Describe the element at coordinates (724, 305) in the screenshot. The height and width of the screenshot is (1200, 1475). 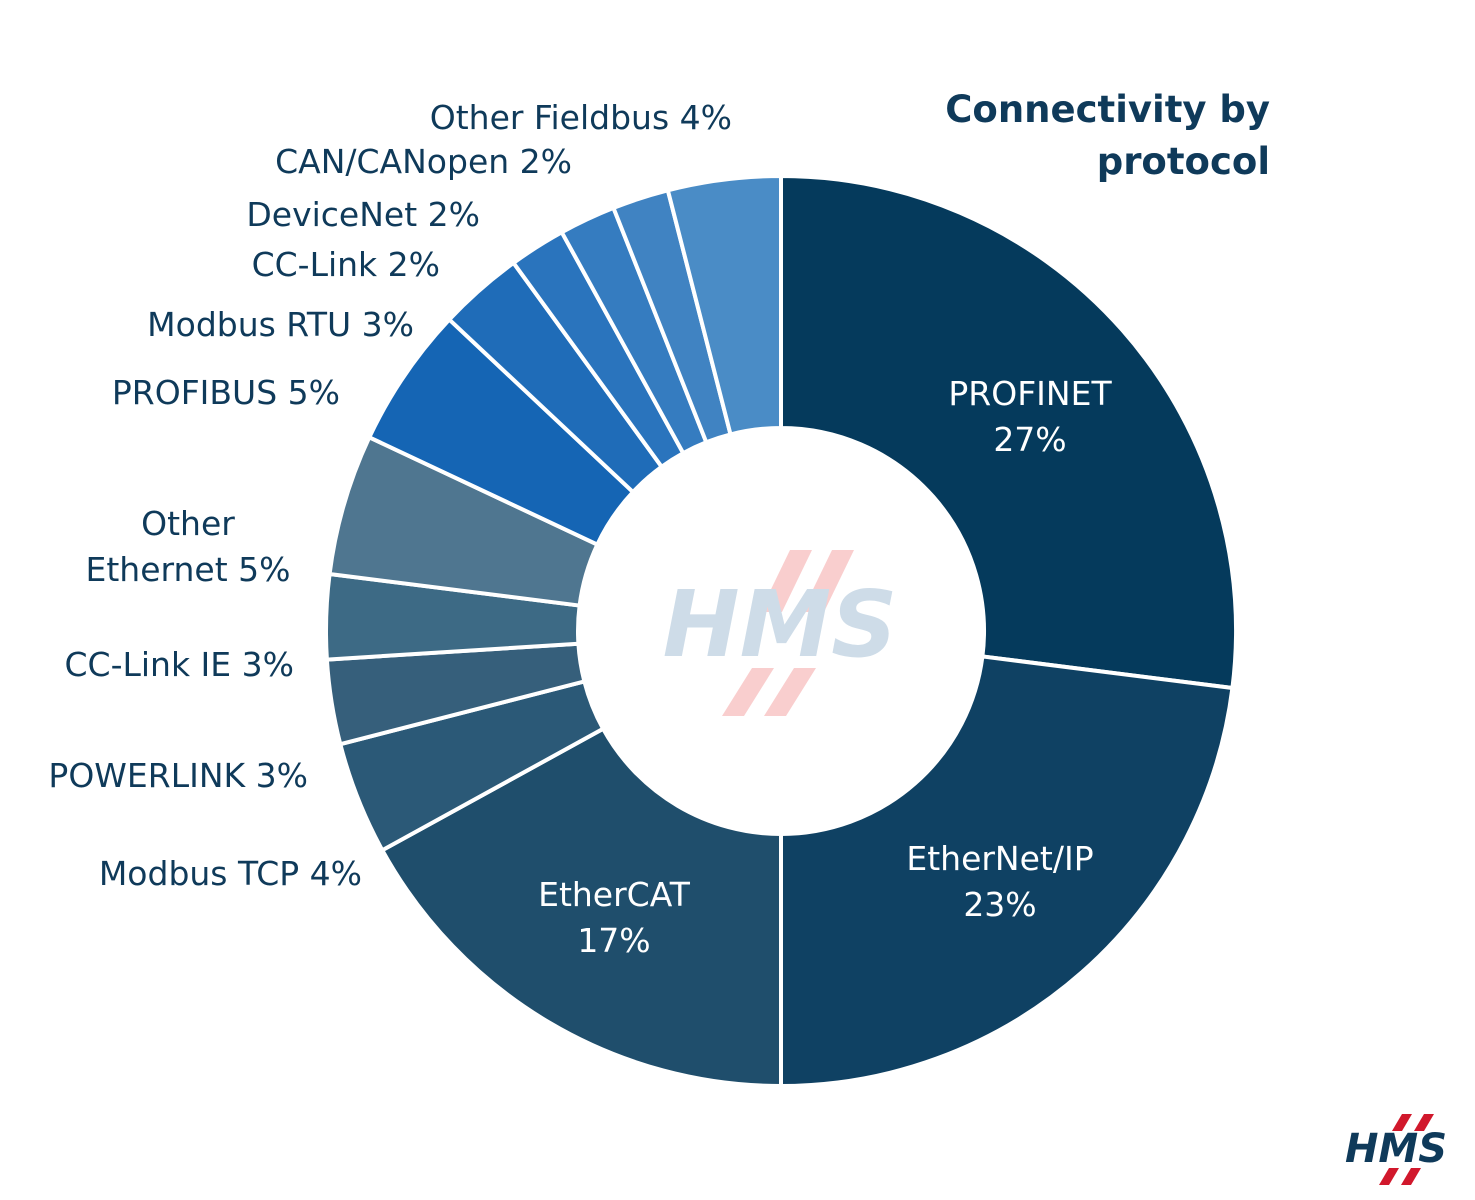
I see `slice-other-fieldbus` at that location.